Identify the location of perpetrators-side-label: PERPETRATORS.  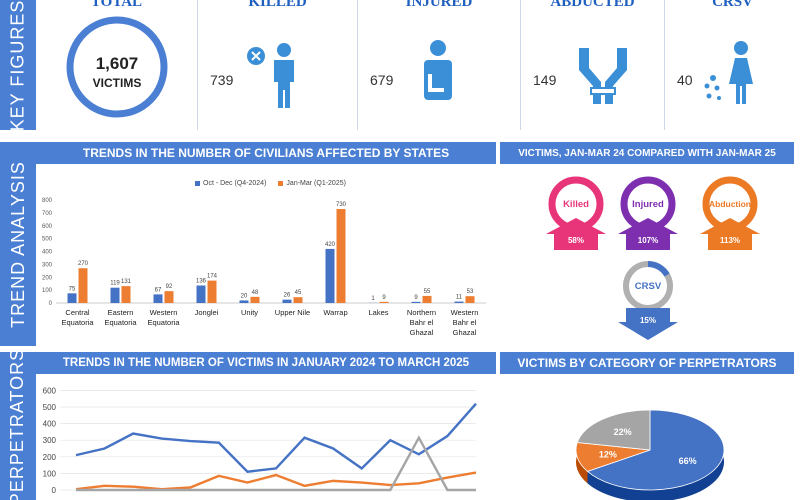
(18, 426).